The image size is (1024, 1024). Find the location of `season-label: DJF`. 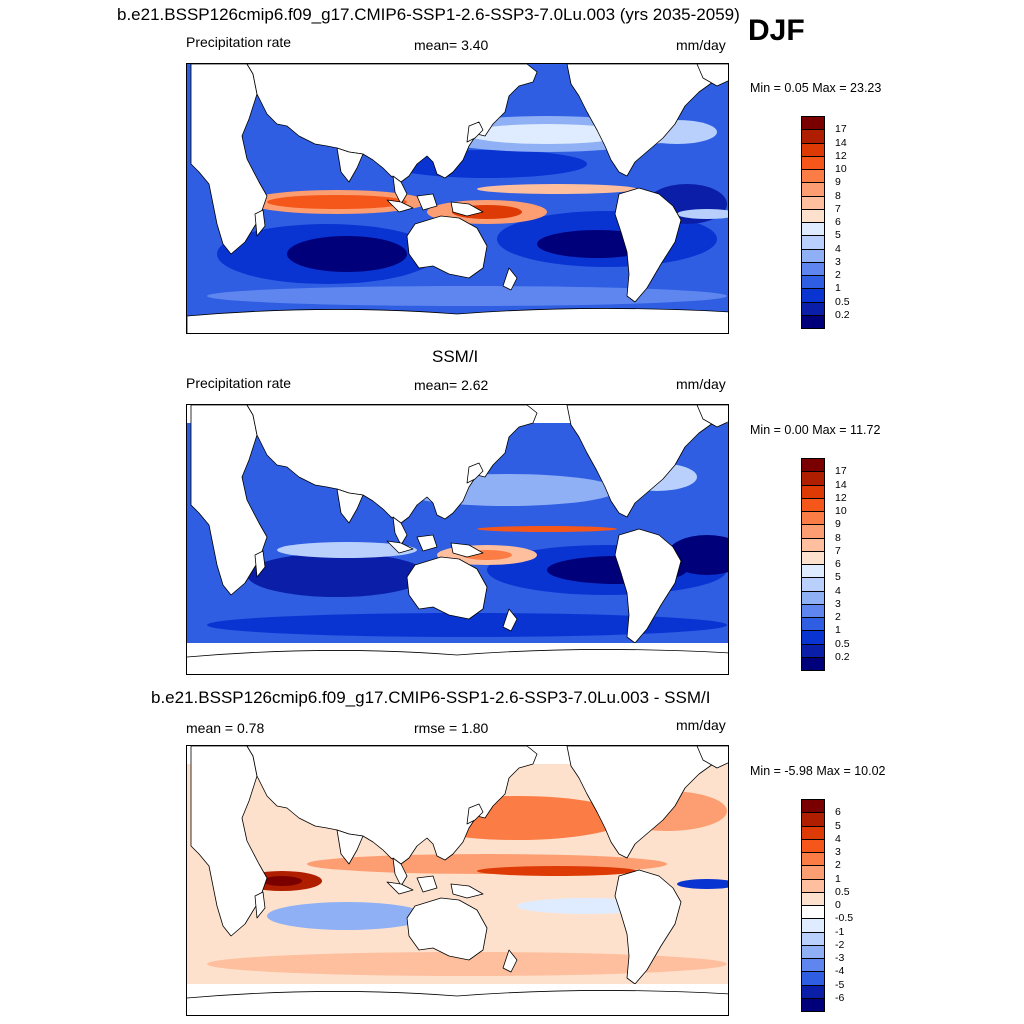

season-label: DJF is located at coordinates (776, 30).